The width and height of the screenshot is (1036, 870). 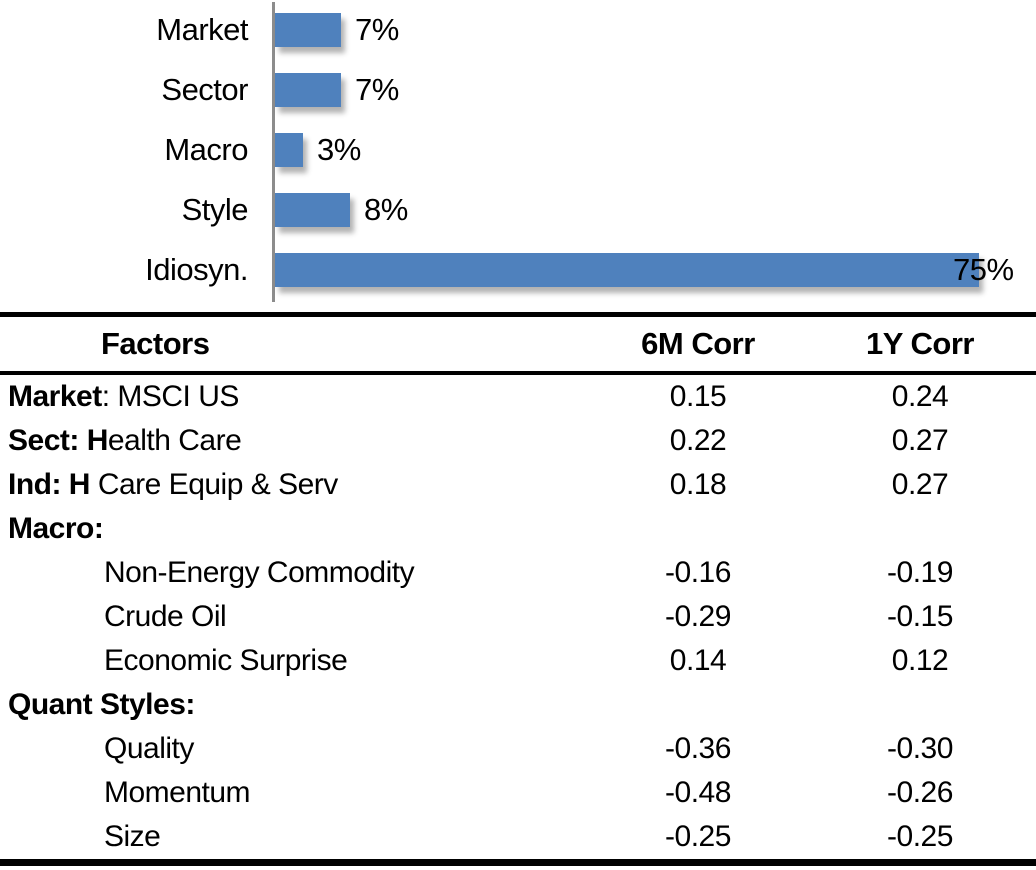 I want to click on chart-category-label: Sector, so click(x=204, y=89).